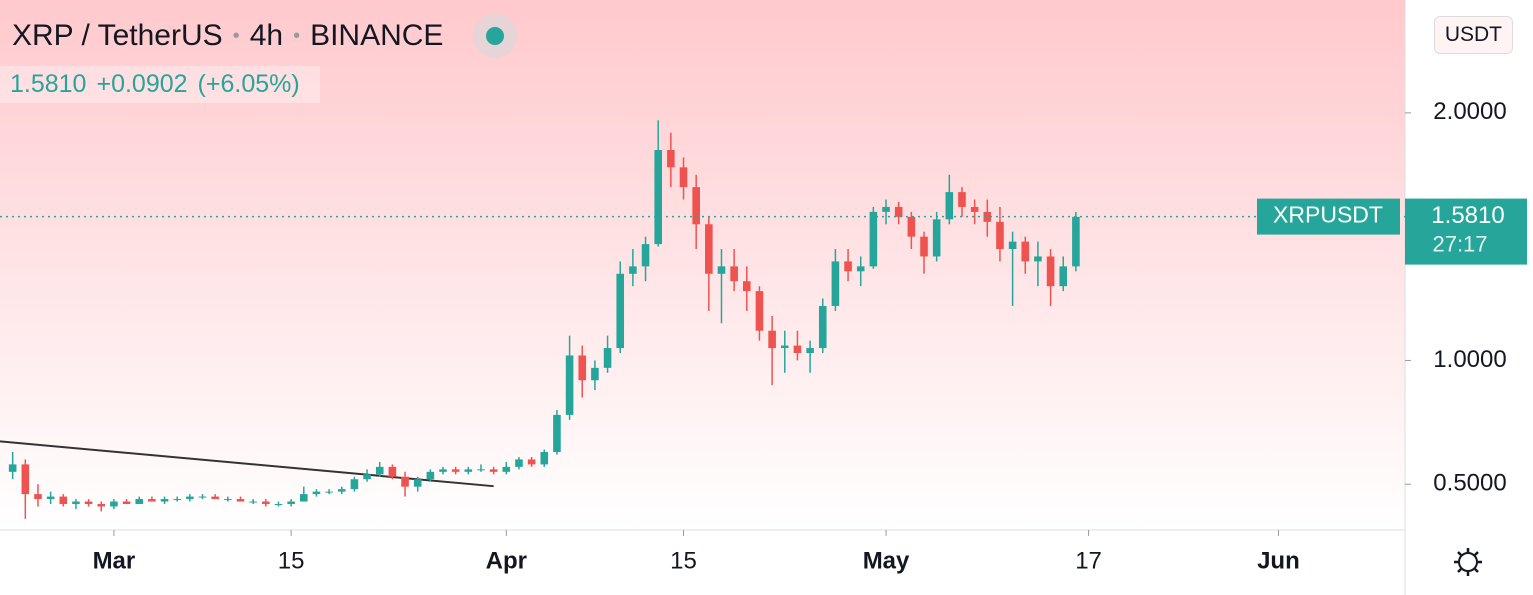 The image size is (1533, 595). What do you see at coordinates (114, 560) in the screenshot?
I see `x-tick-label: Mar` at bounding box center [114, 560].